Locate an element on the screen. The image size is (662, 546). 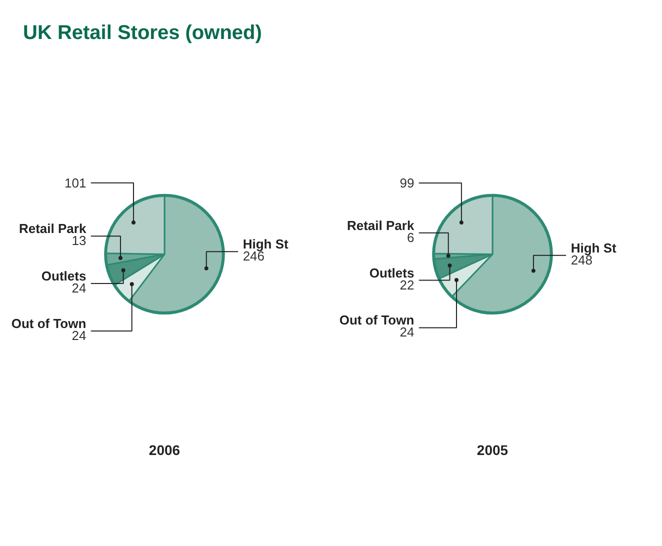
slice-label: High St is located at coordinates (265, 244).